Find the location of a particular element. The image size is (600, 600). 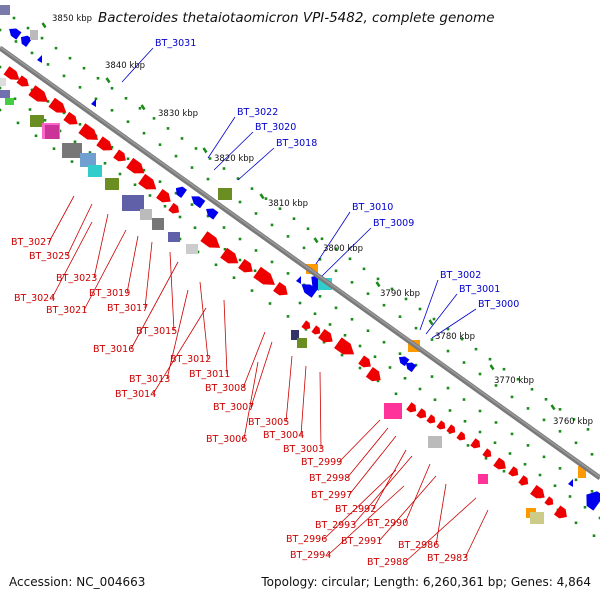

reverse-gene-label: BT_3007 is located at coordinates (233, 407).